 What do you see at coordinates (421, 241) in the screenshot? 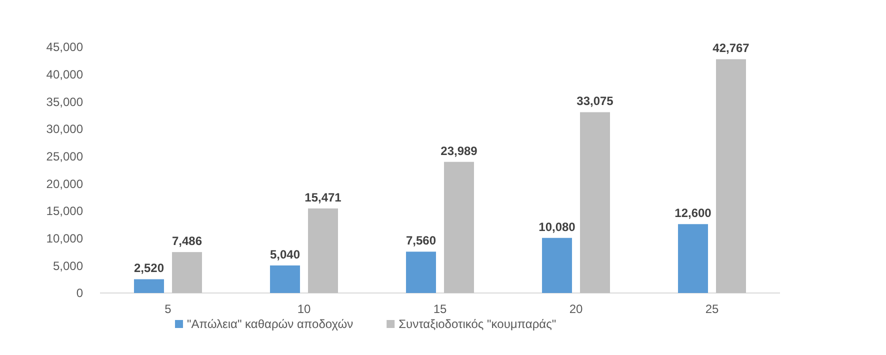
I see `data-label: 7,560` at bounding box center [421, 241].